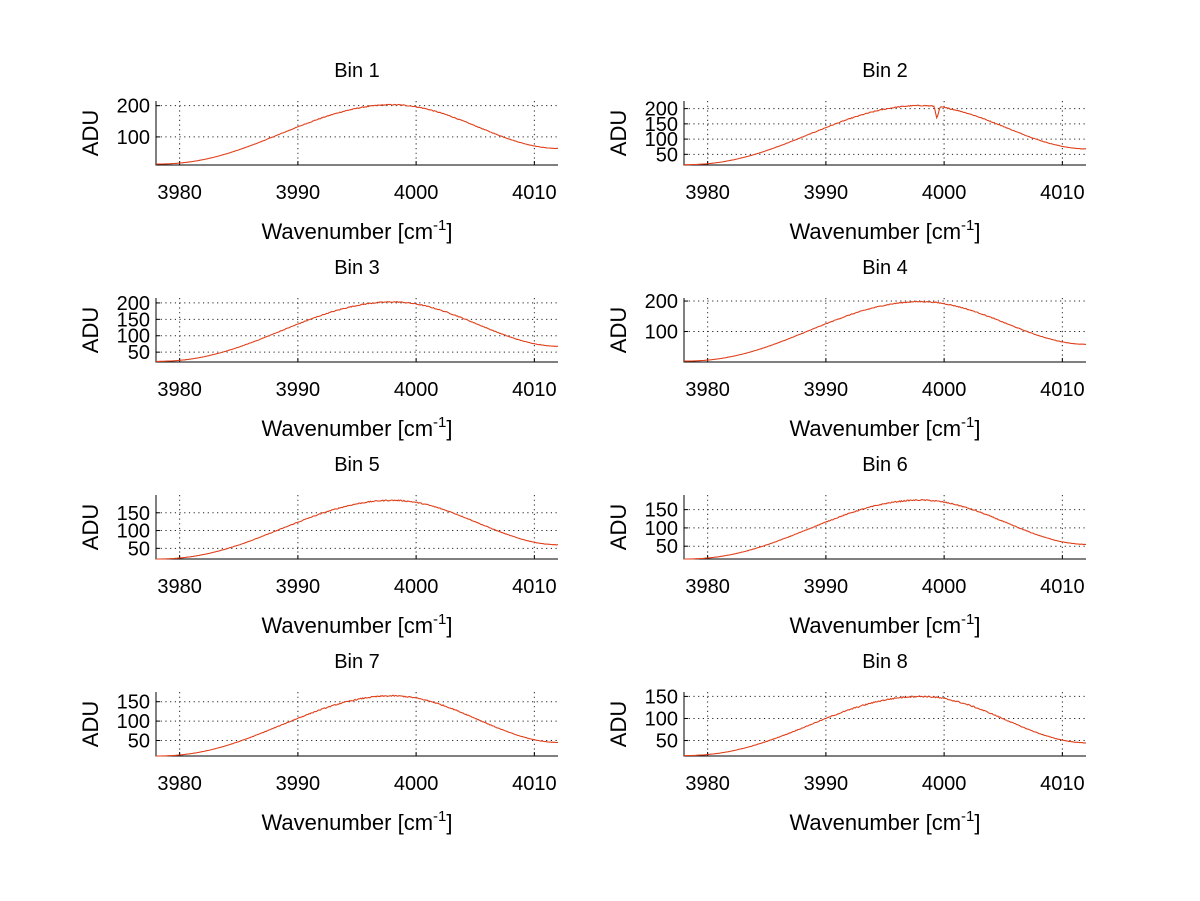  Describe the element at coordinates (357, 465) in the screenshot. I see `subplot-title: Bin 5` at that location.